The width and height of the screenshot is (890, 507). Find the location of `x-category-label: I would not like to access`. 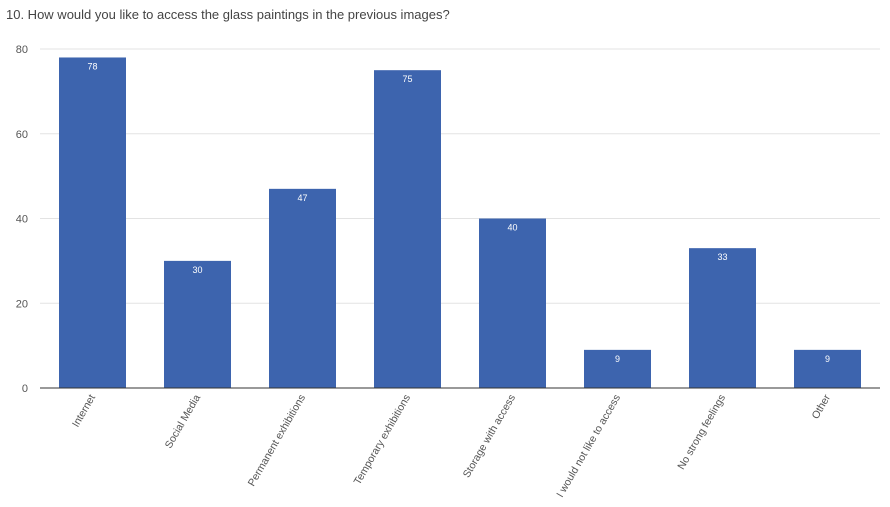

x-category-label: I would not like to access is located at coordinates (588, 446).